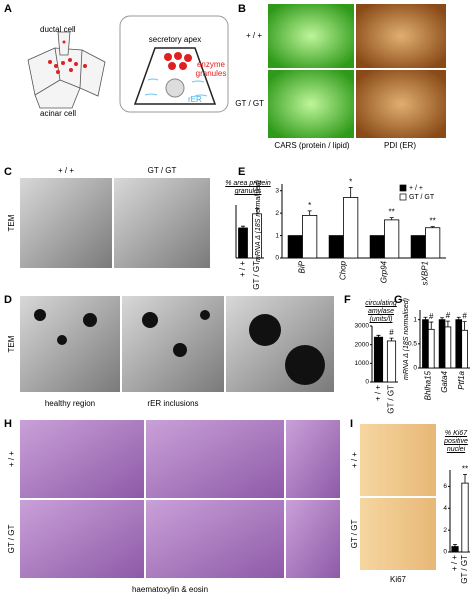  What do you see at coordinates (444, 381) in the screenshot?
I see `x-tick-label: Gata4` at bounding box center [444, 381].